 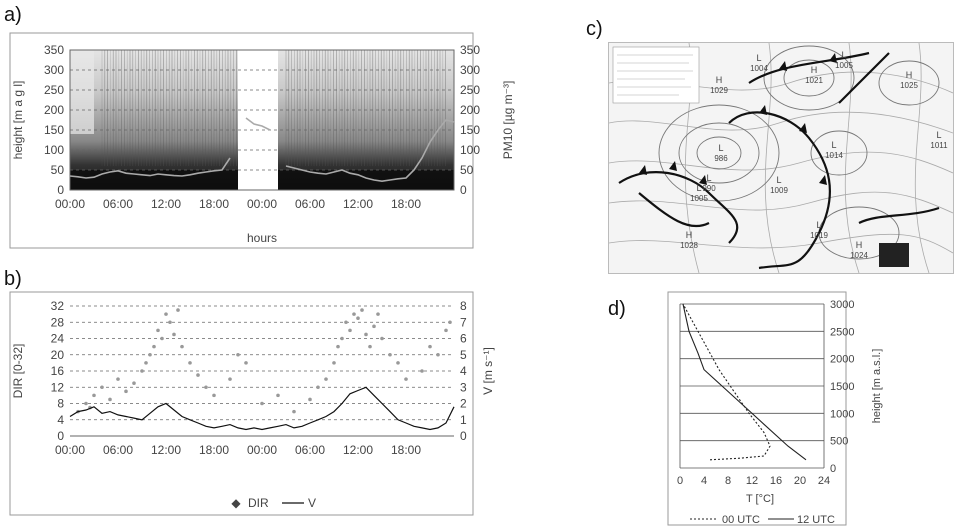 What do you see at coordinates (721, 158) in the screenshot?
I see `map-pressure-value: 986` at bounding box center [721, 158].